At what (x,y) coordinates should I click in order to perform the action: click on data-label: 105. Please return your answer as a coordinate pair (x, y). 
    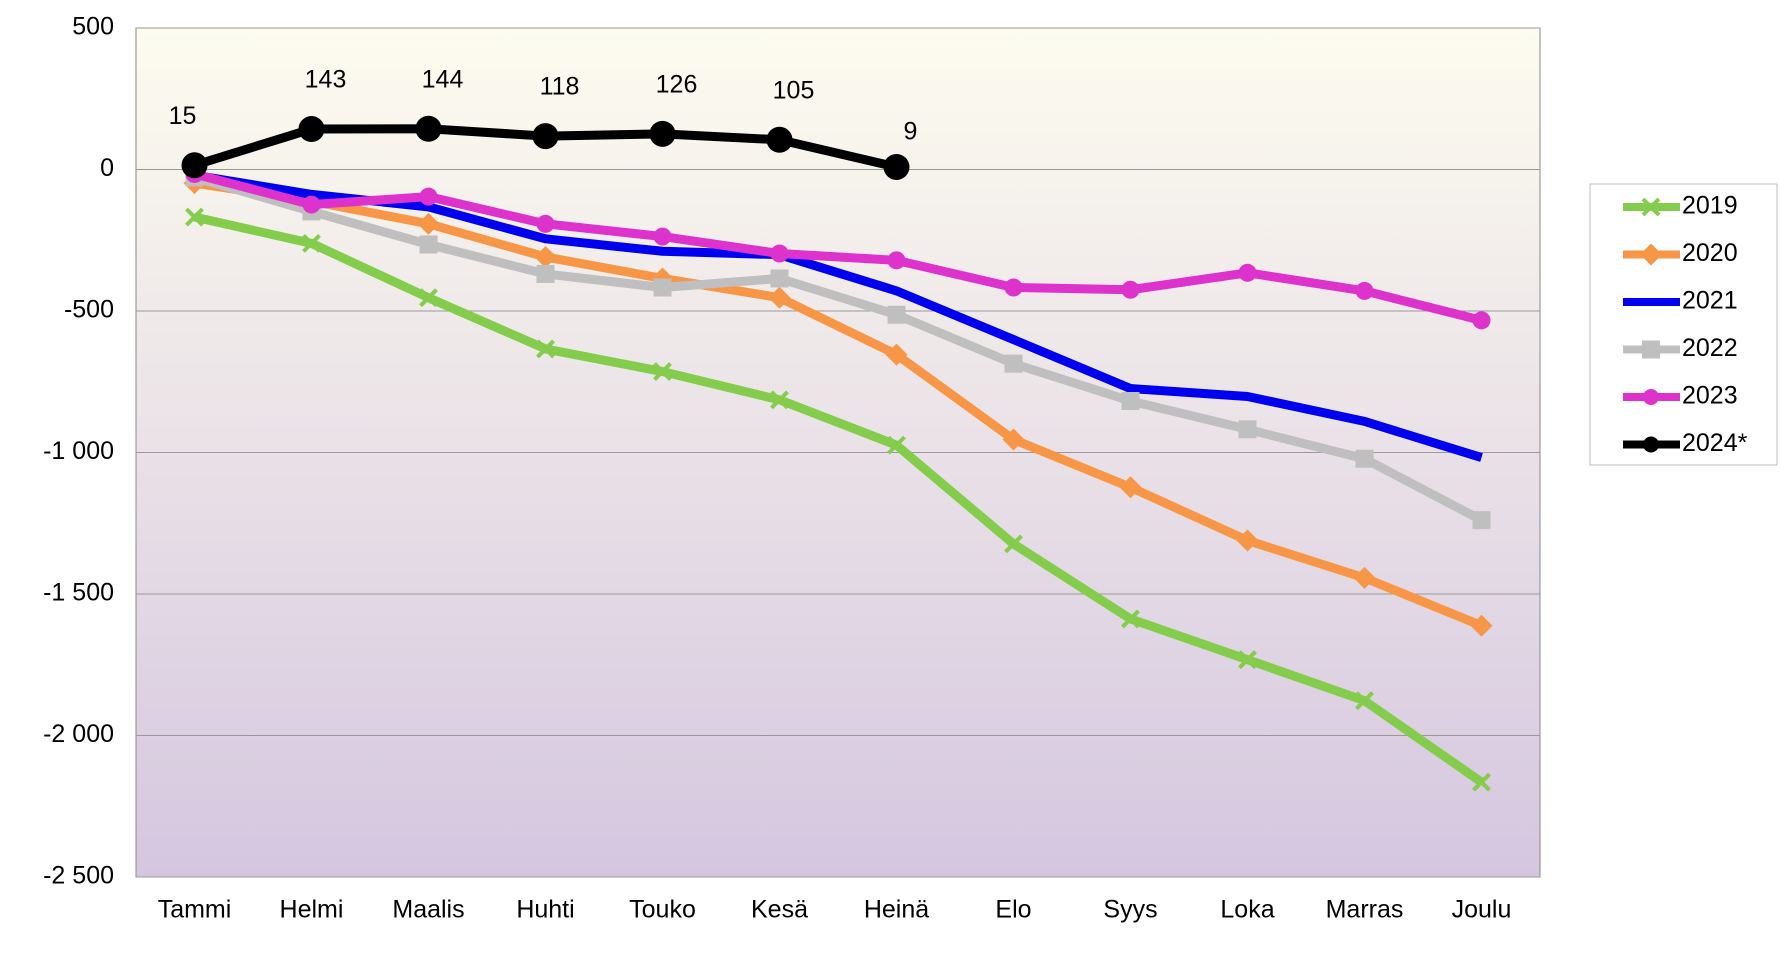
    Looking at the image, I should click on (794, 90).